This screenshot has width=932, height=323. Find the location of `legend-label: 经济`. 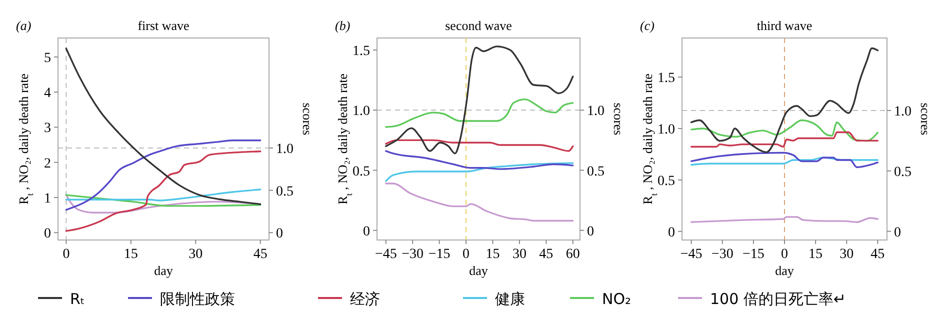

legend-label: 经济 is located at coordinates (365, 299).